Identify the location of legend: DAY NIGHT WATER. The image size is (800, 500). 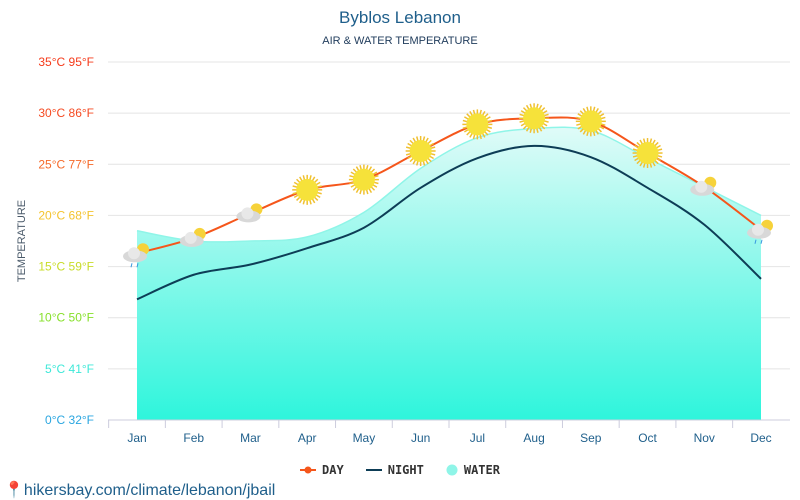
(400, 470).